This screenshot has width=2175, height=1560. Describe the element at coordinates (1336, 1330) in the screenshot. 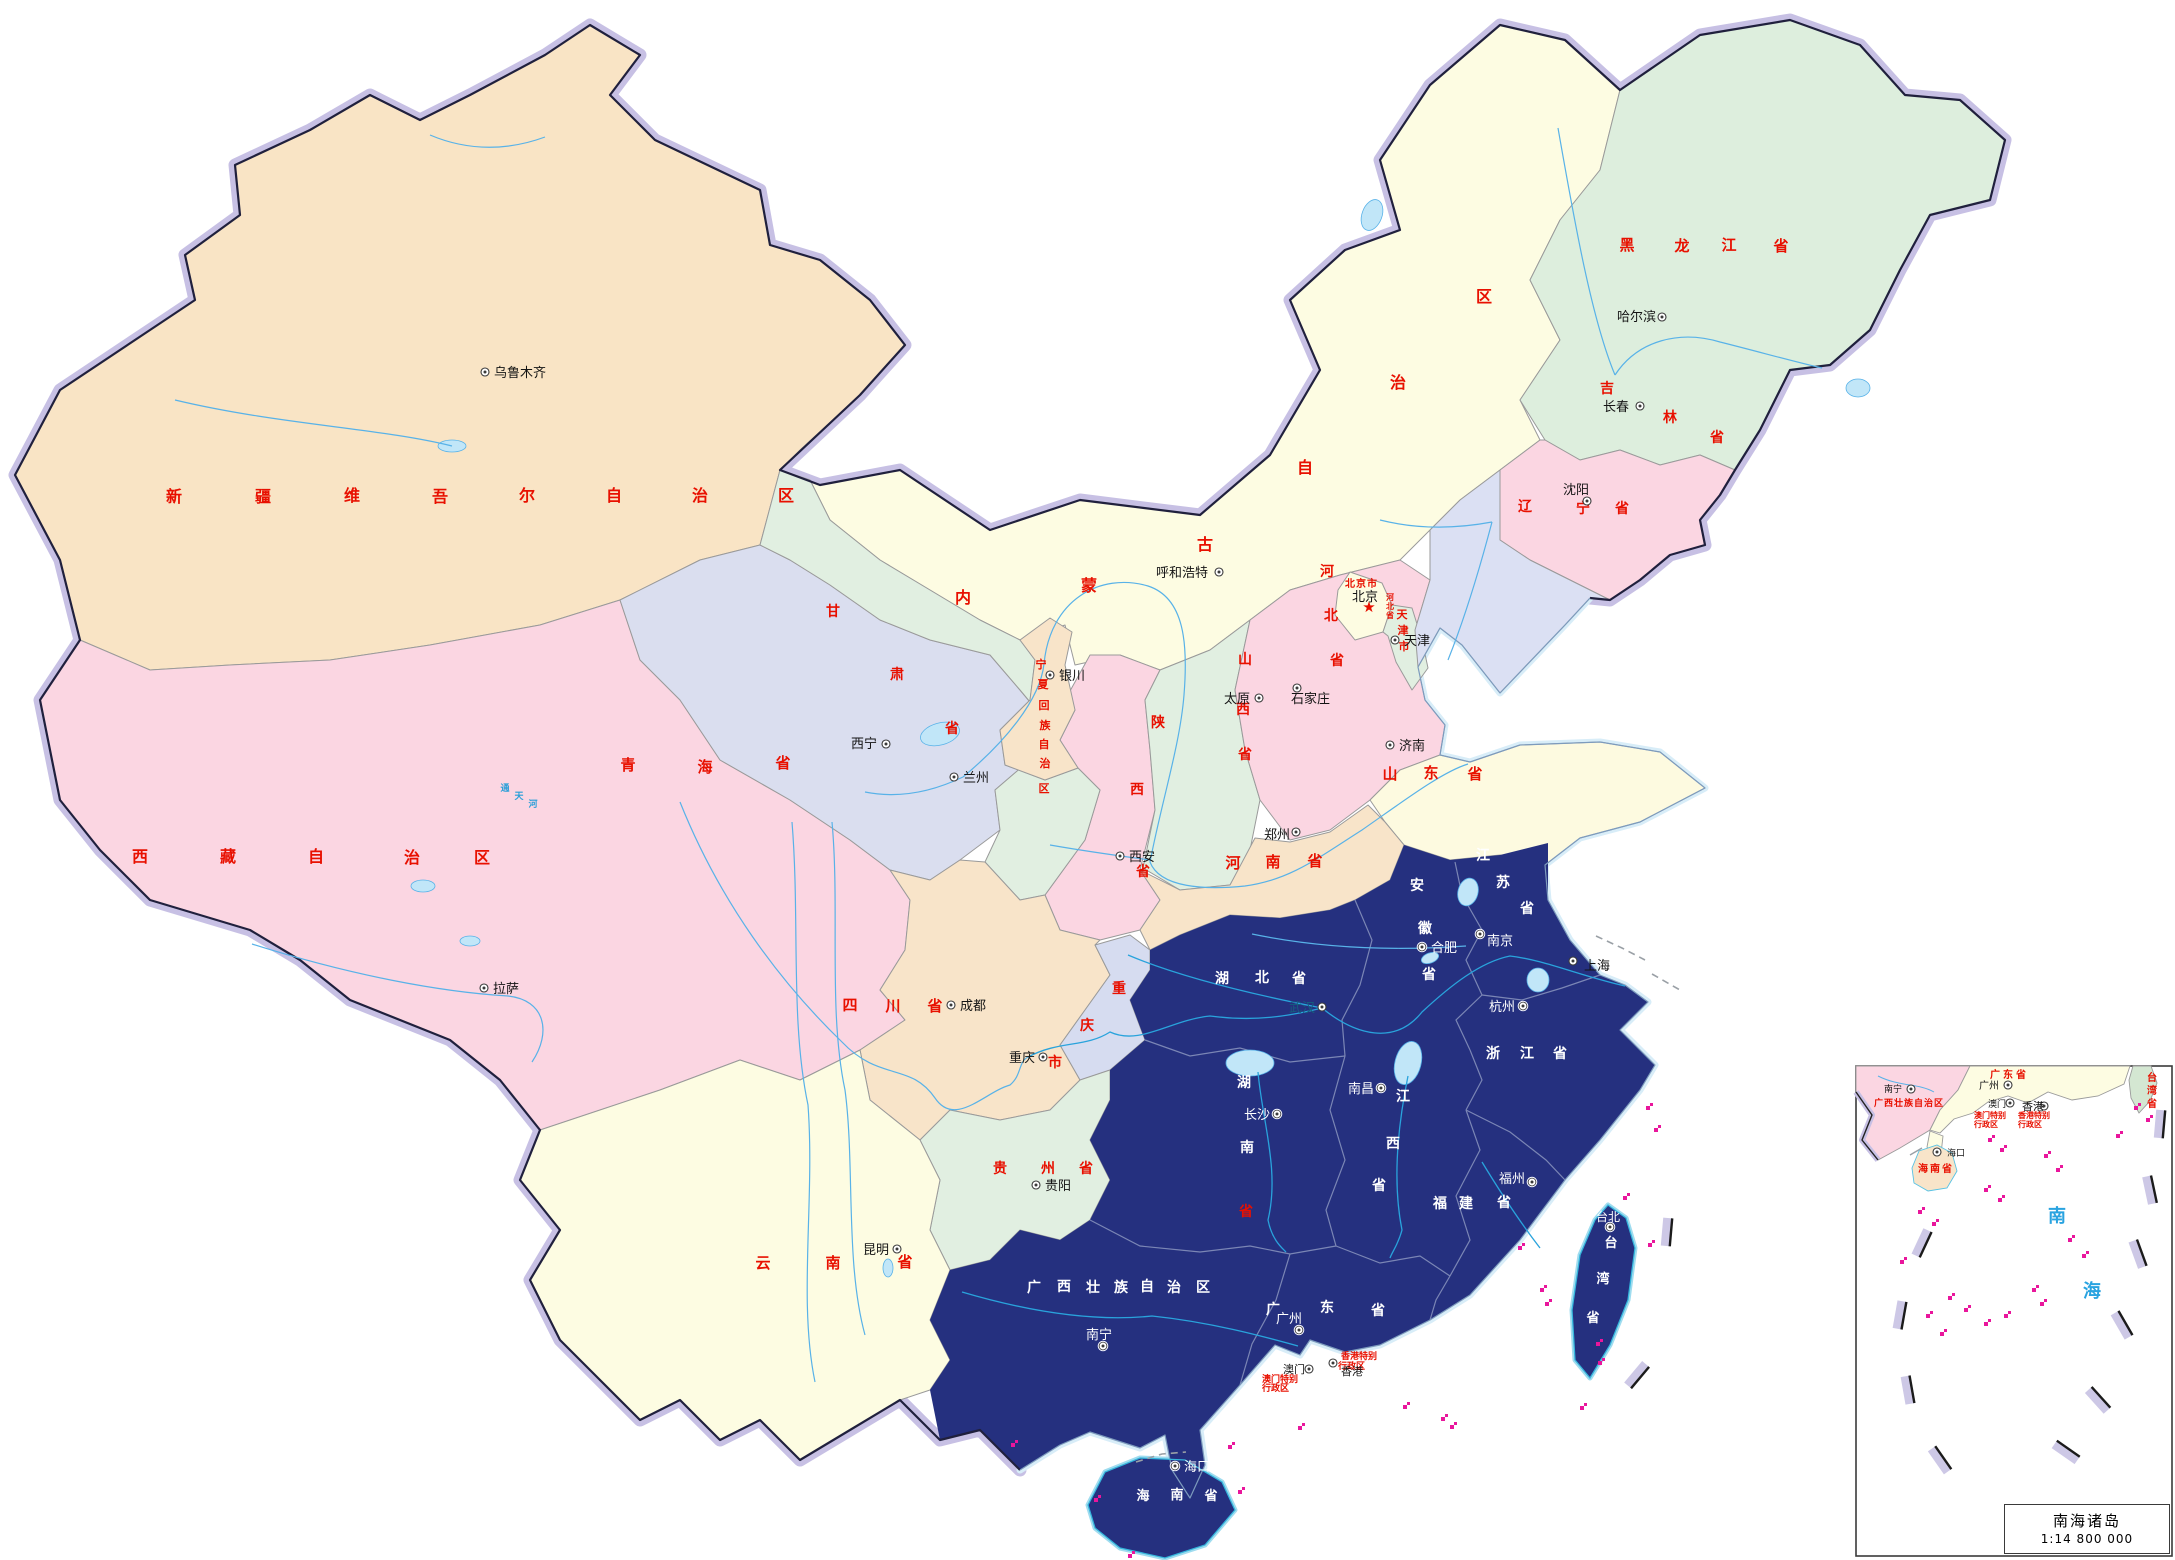

I see `island-dots` at that location.